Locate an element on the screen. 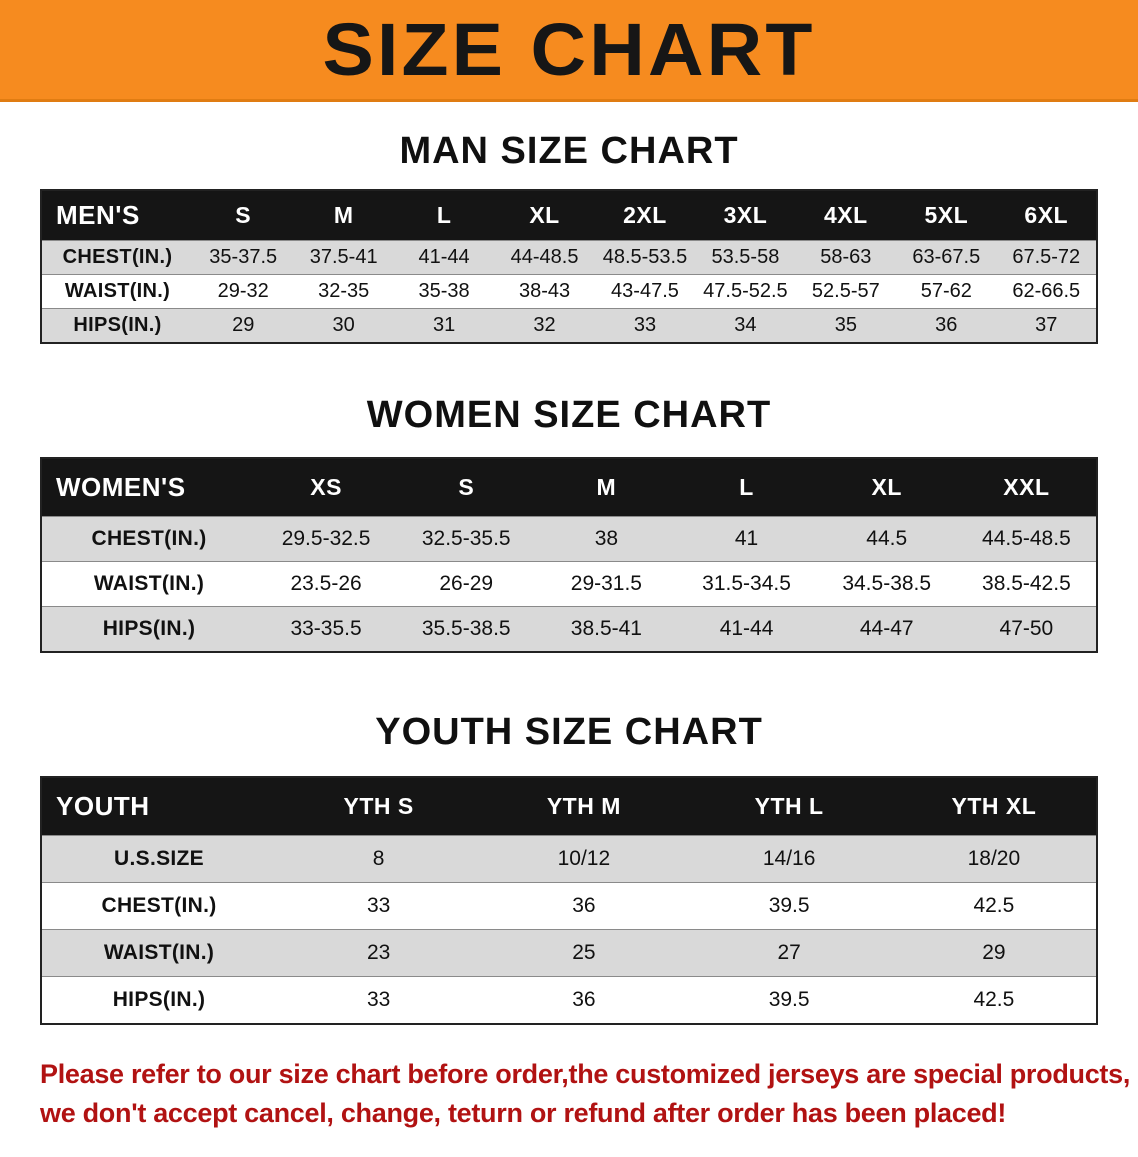 This screenshot has height=1157, width=1138. size-value-cell: 31.5-34.5 is located at coordinates (746, 584).